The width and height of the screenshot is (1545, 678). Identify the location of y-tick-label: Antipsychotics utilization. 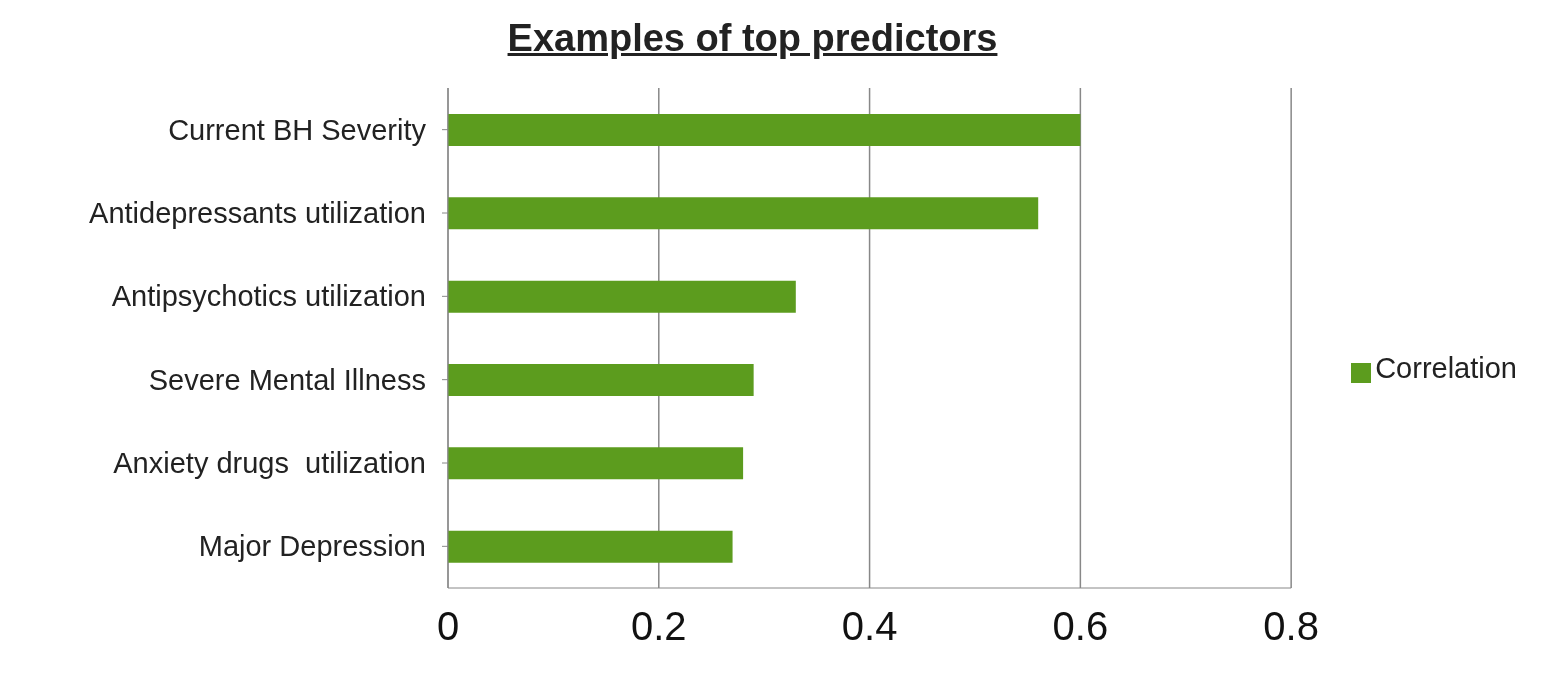
(268, 296).